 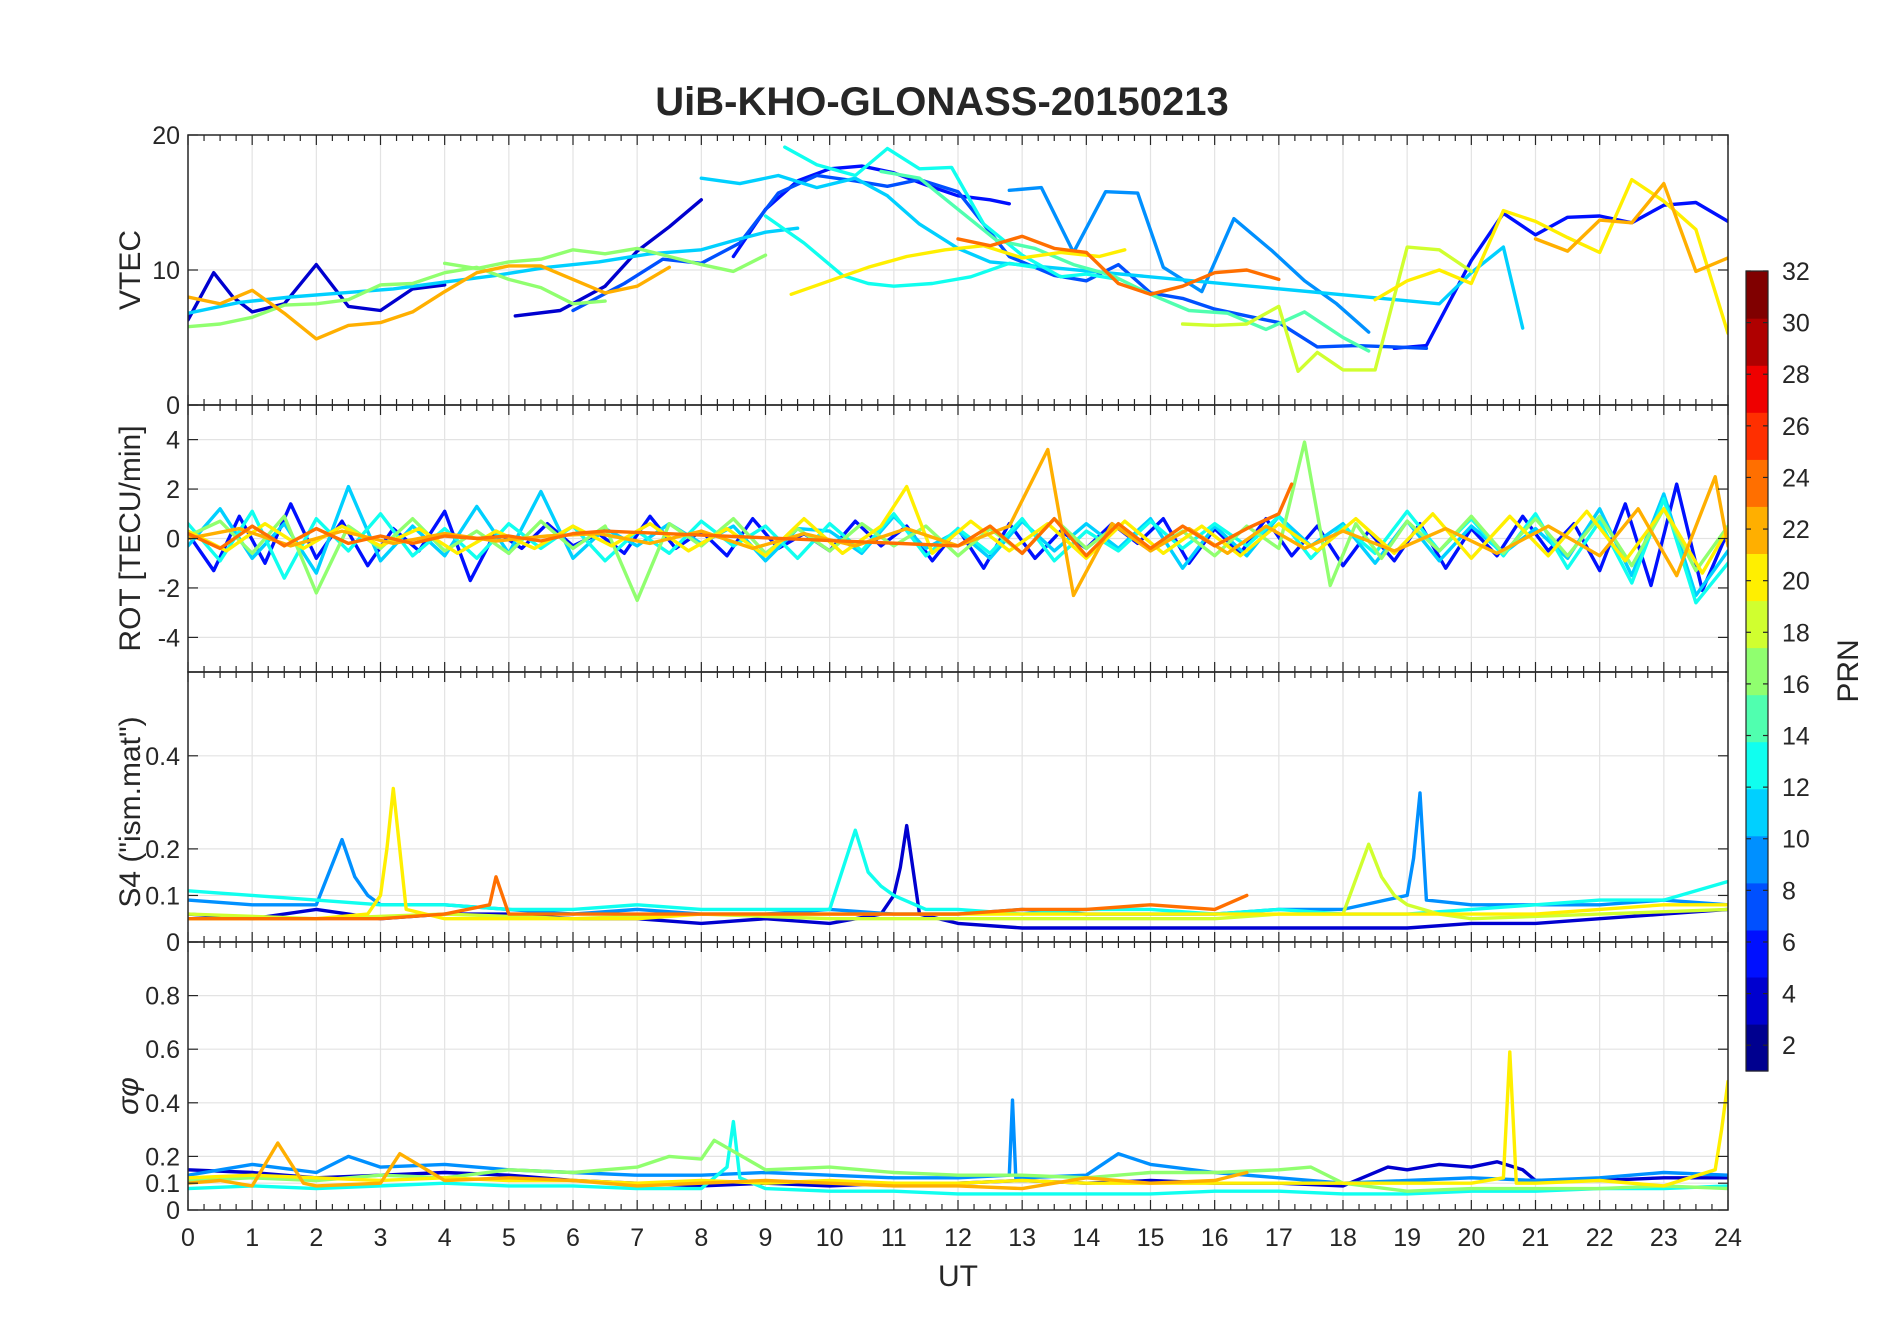 I want to click on y-tick-label: -2, so click(x=169, y=589).